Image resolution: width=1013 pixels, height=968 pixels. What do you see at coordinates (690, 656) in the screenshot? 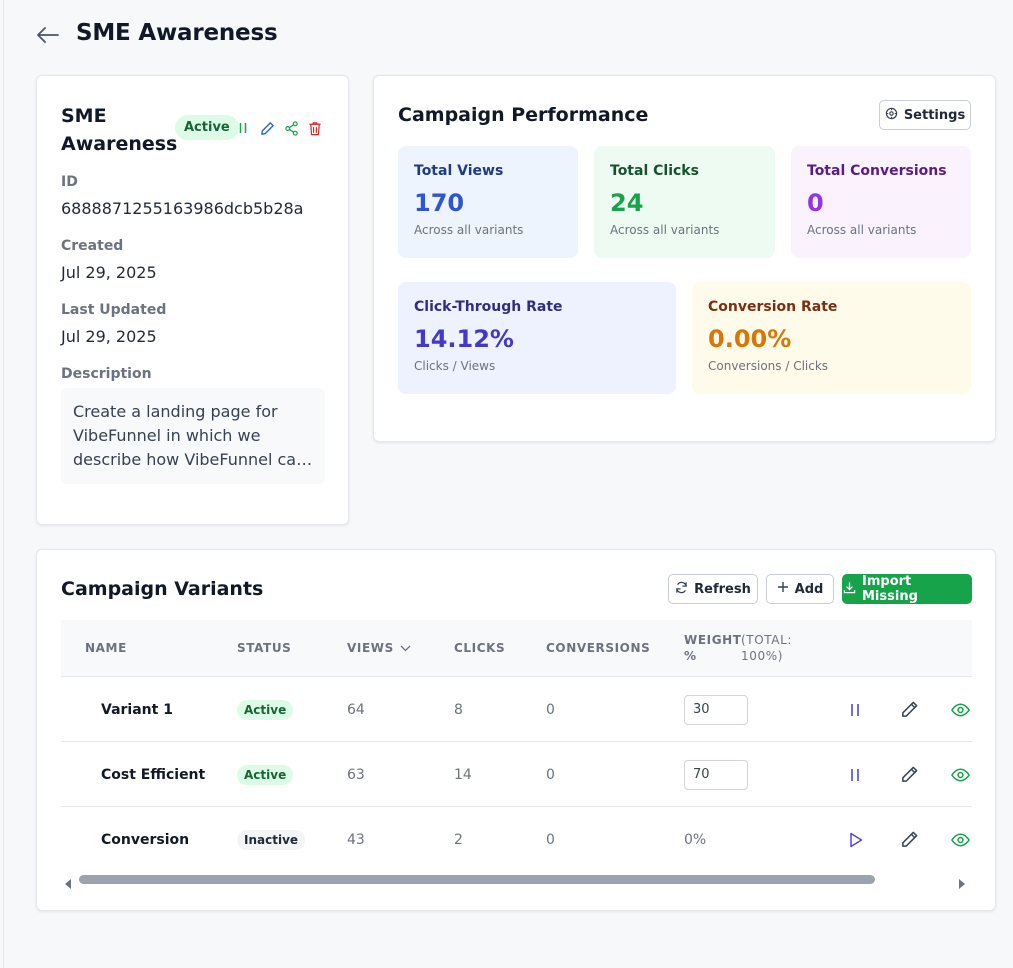
I see `col-weight-pct: %` at bounding box center [690, 656].